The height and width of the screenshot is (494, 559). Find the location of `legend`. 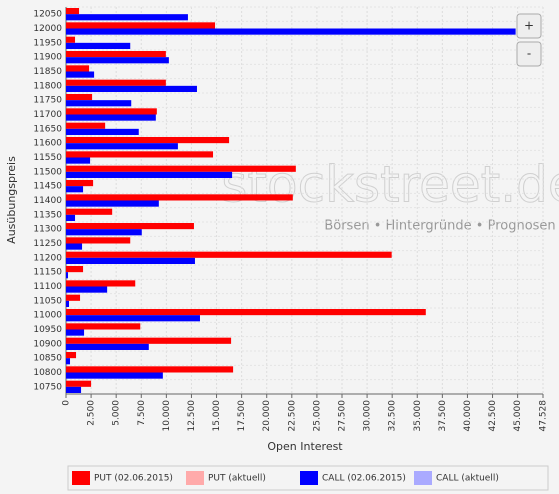

legend is located at coordinates (308, 478).